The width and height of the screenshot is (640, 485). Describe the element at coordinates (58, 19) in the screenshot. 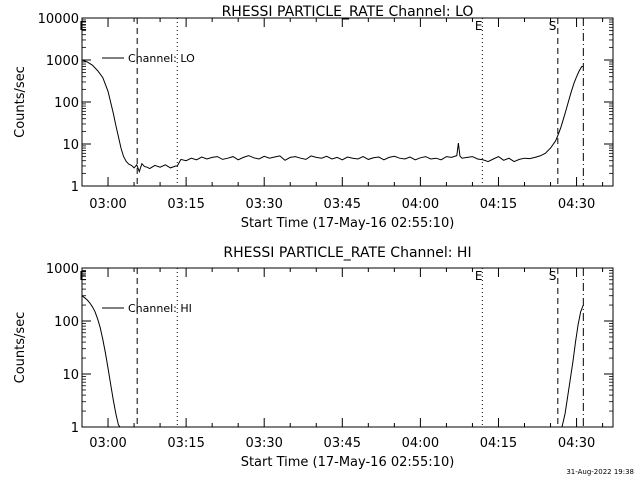

I see `y-tick-label: 10000` at that location.